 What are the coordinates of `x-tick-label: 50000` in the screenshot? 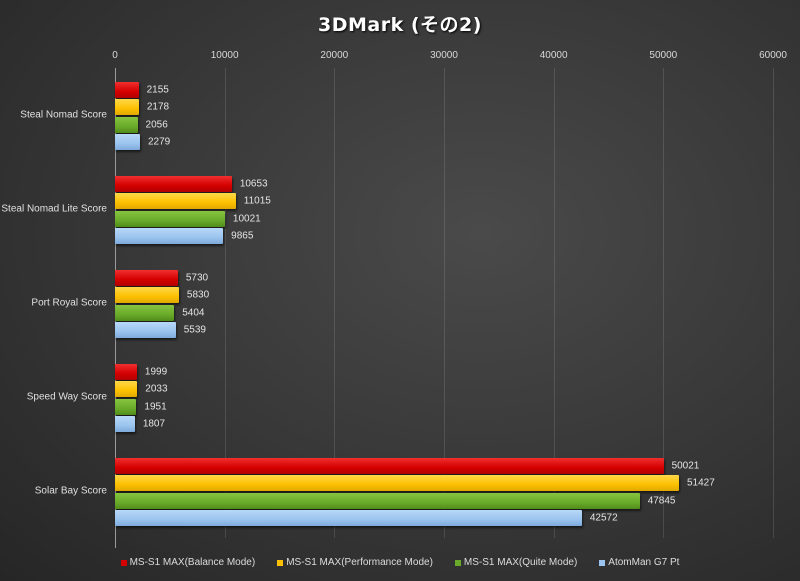 It's located at (663, 55).